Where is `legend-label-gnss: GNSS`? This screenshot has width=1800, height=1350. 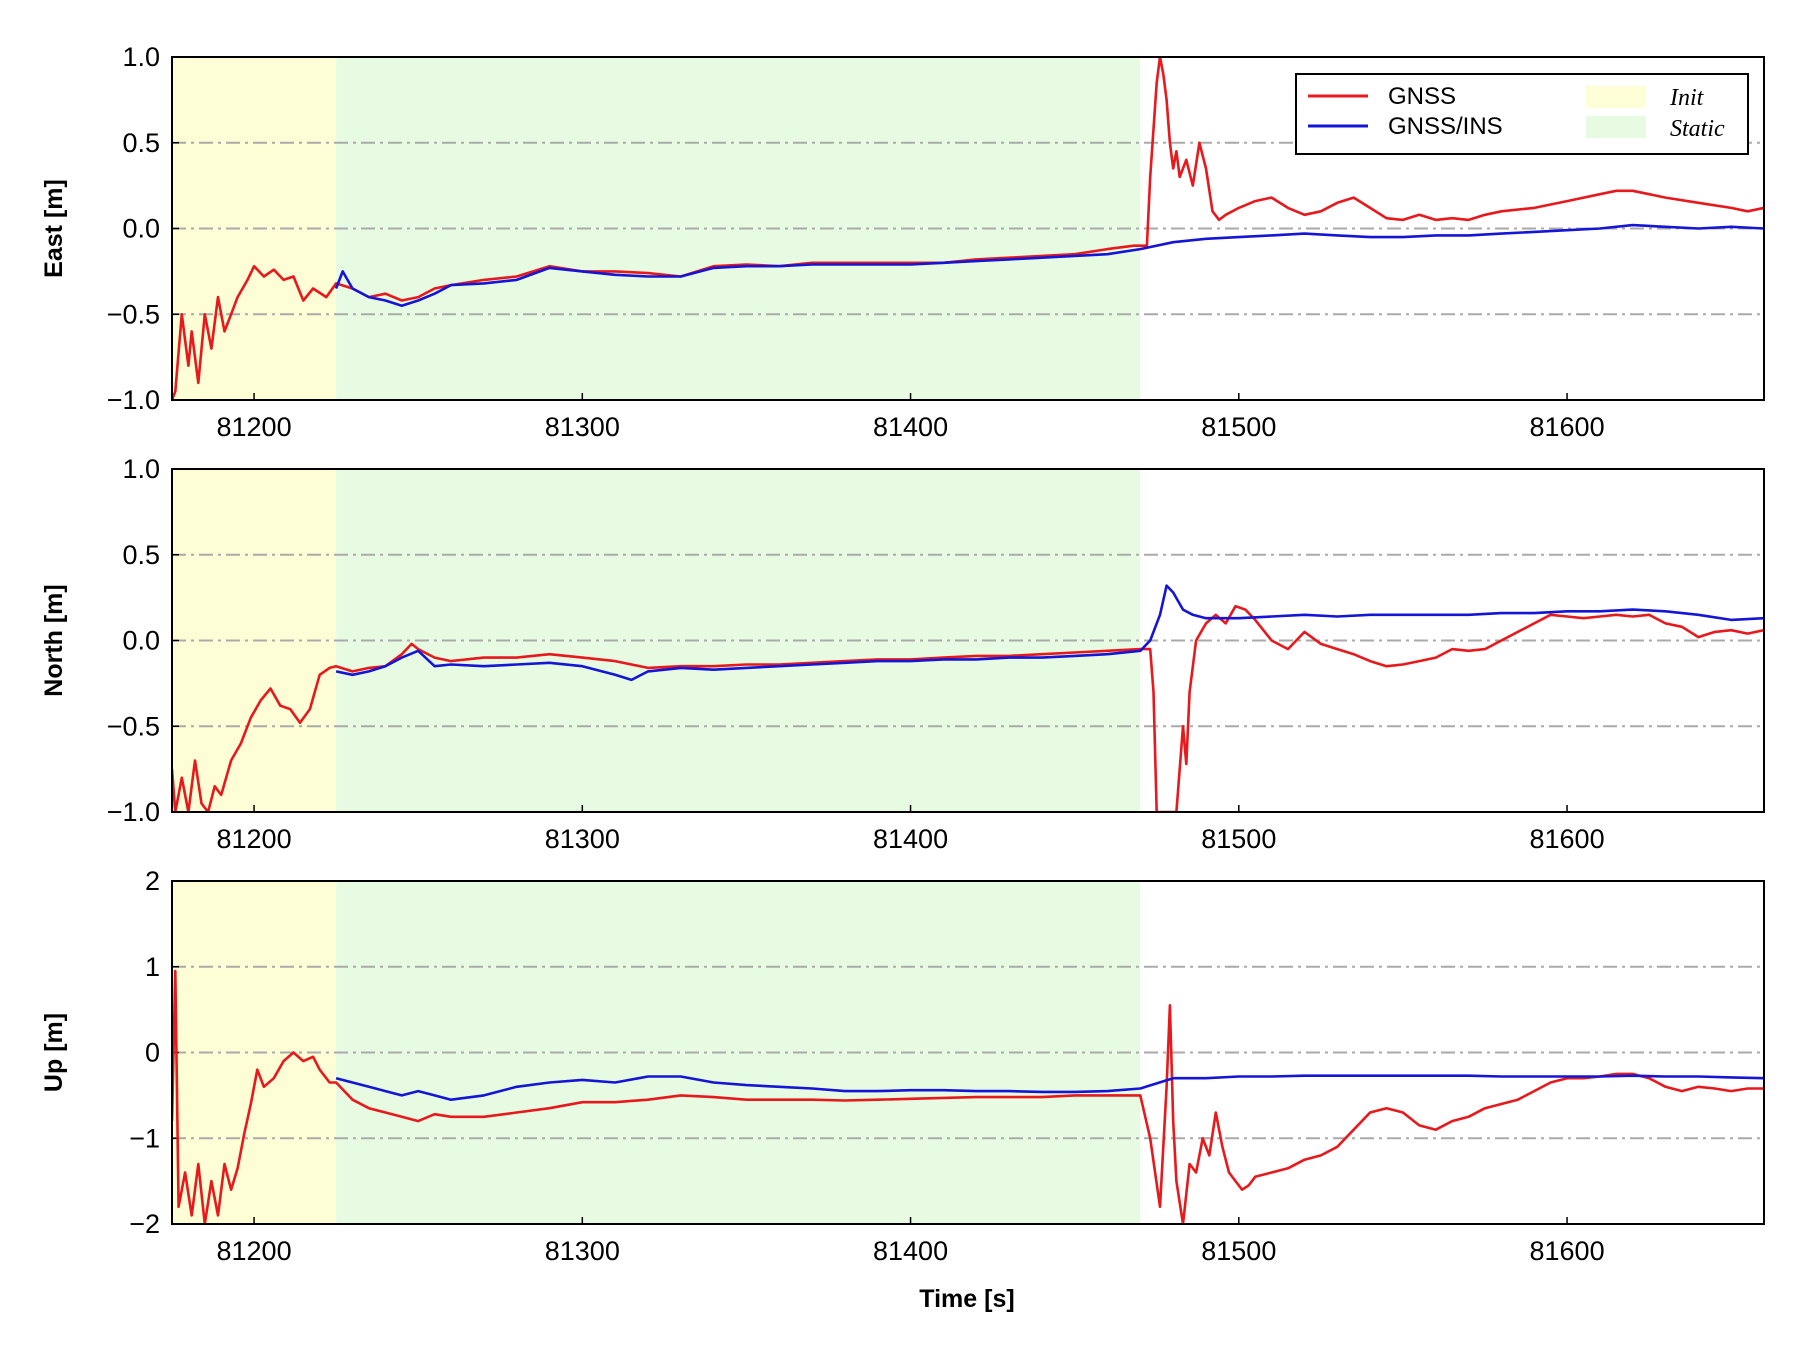 legend-label-gnss: GNSS is located at coordinates (1422, 96).